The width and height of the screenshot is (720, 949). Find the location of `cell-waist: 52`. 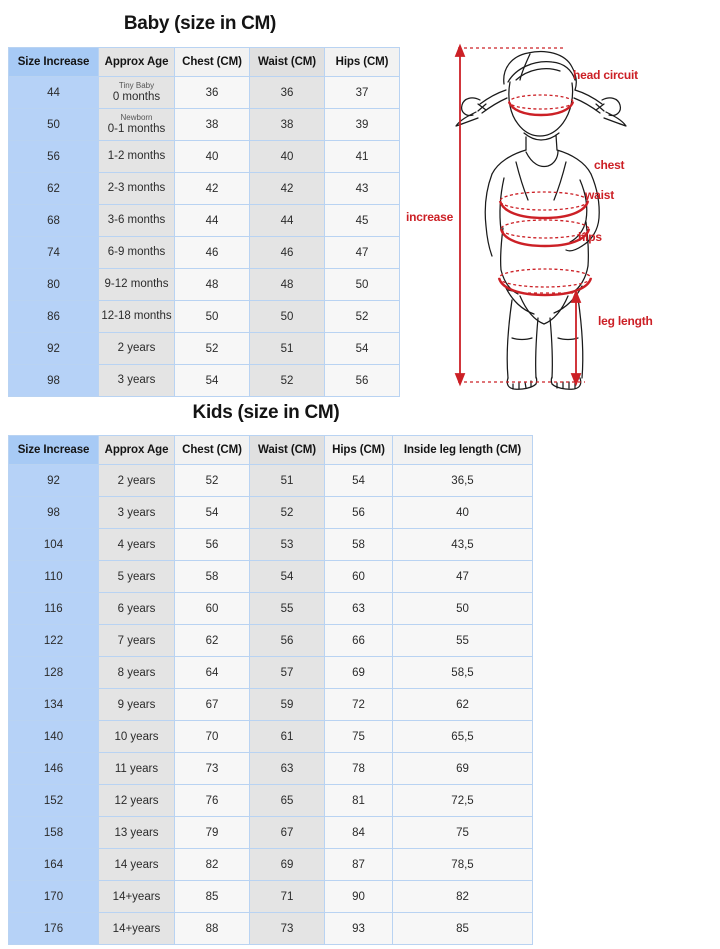

cell-waist: 52 is located at coordinates (287, 380).